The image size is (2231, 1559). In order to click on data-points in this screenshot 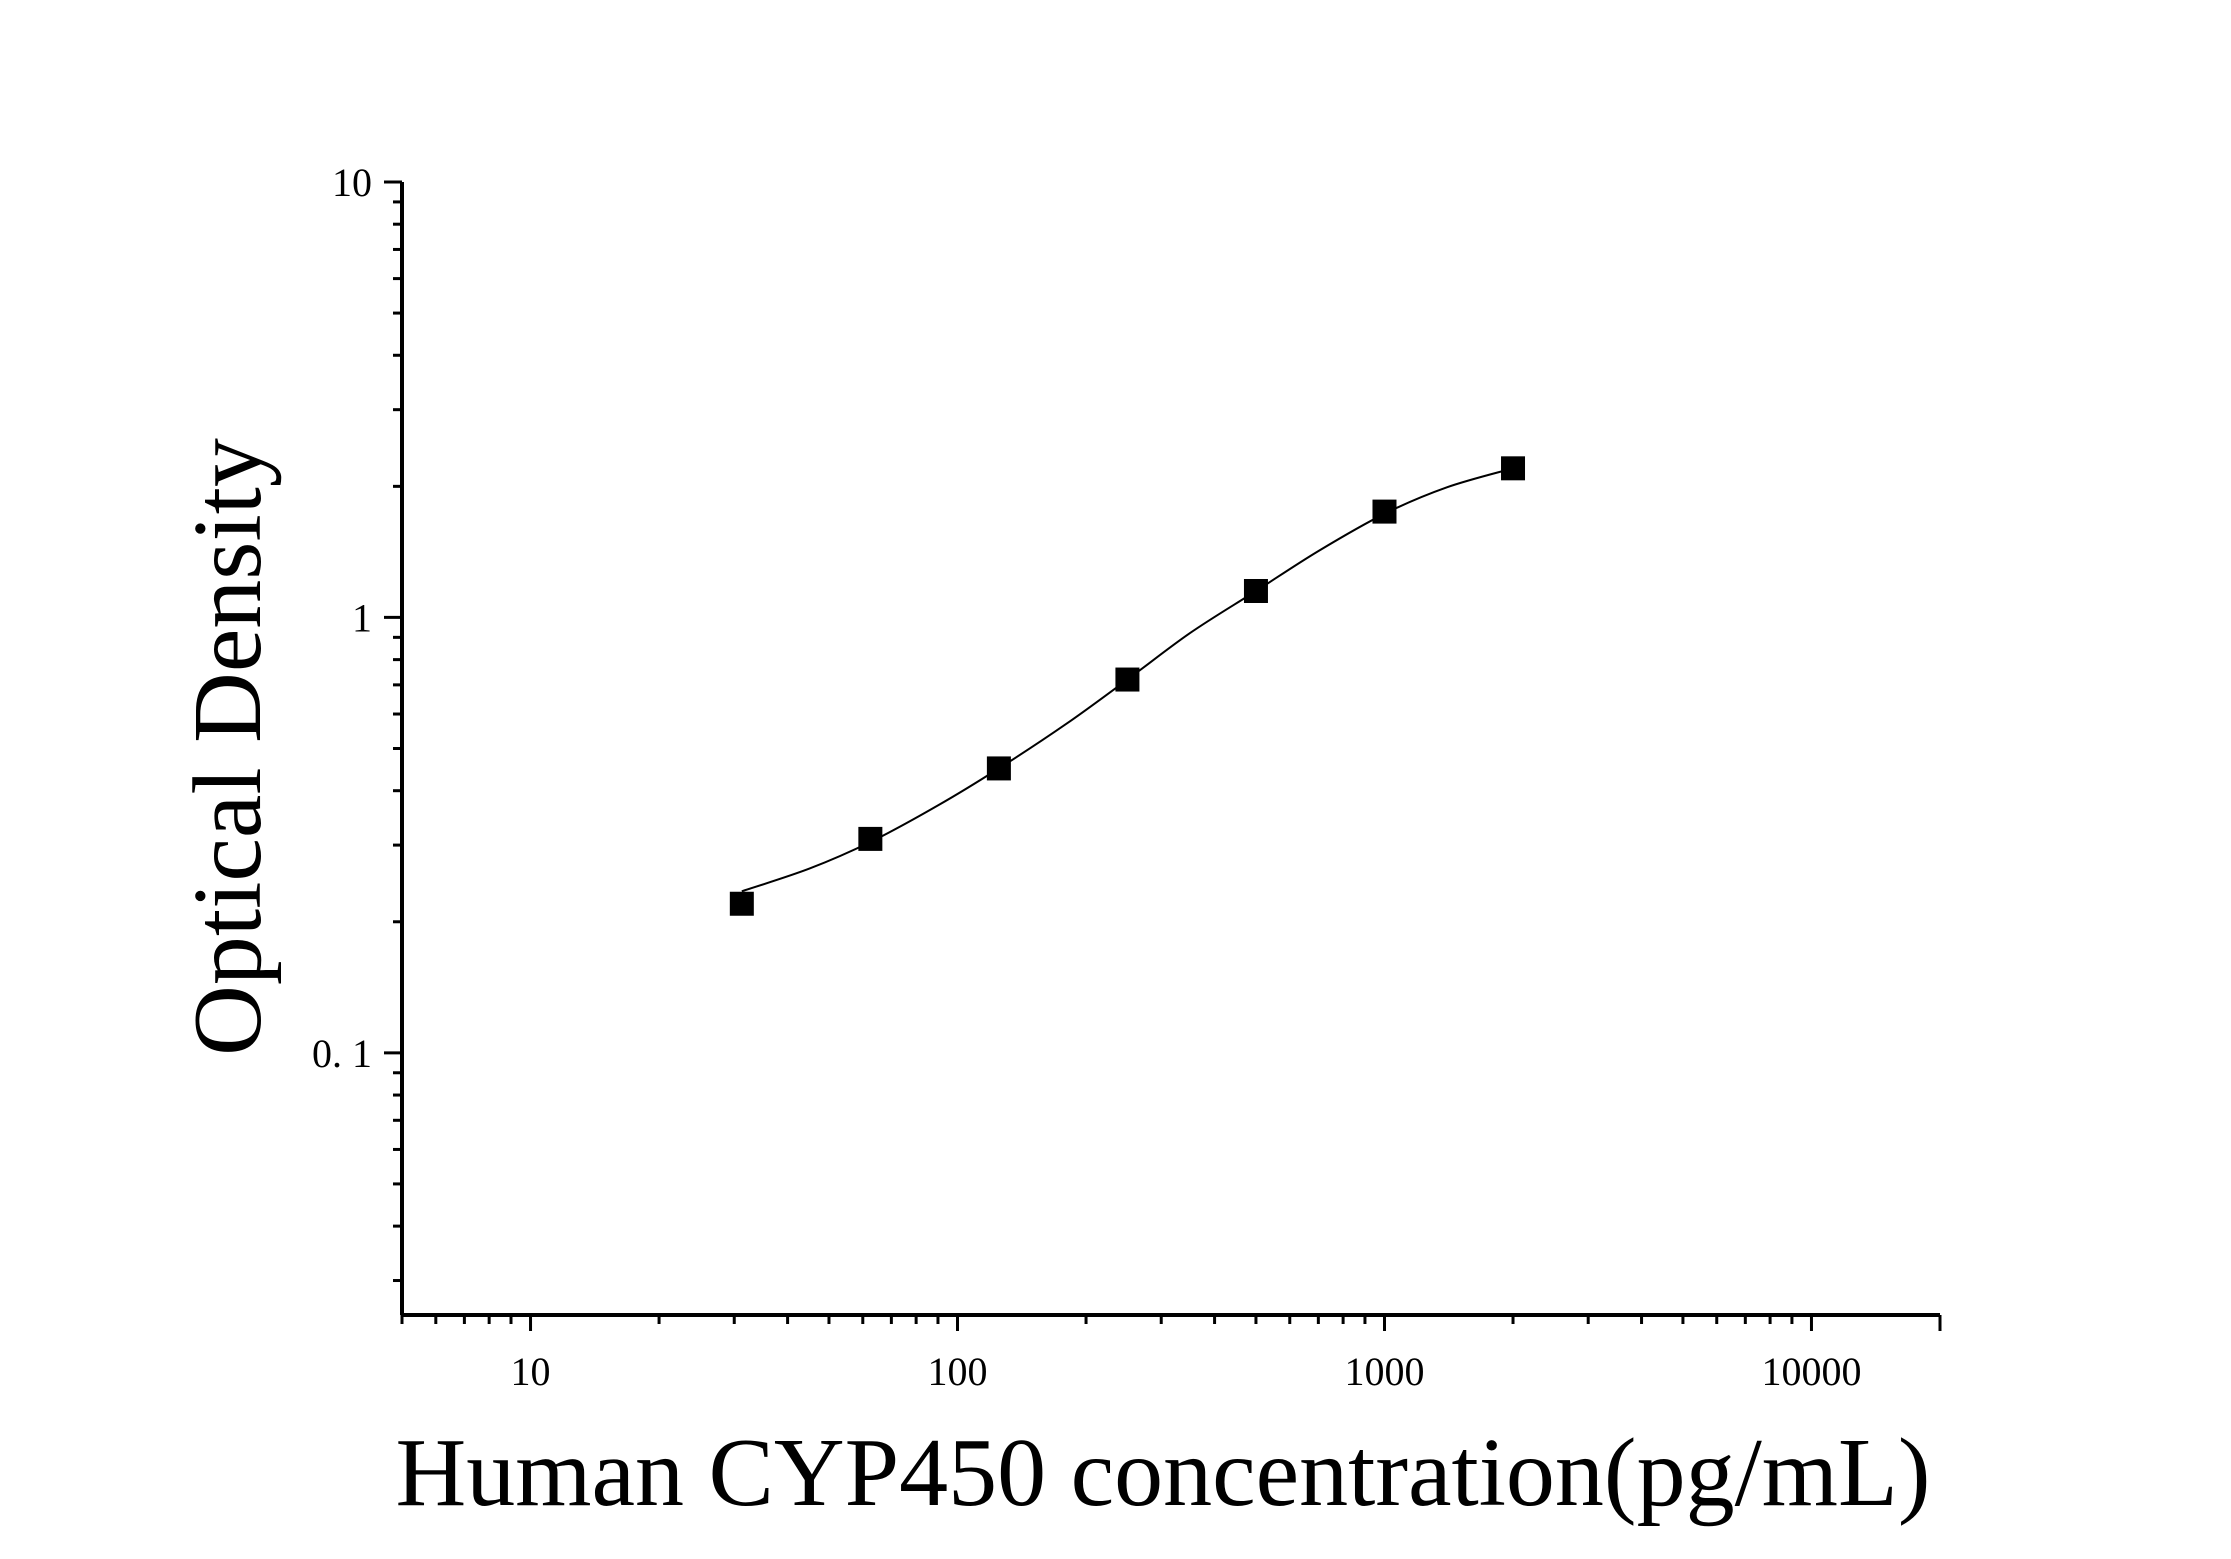, I will do `click(1127, 686)`.